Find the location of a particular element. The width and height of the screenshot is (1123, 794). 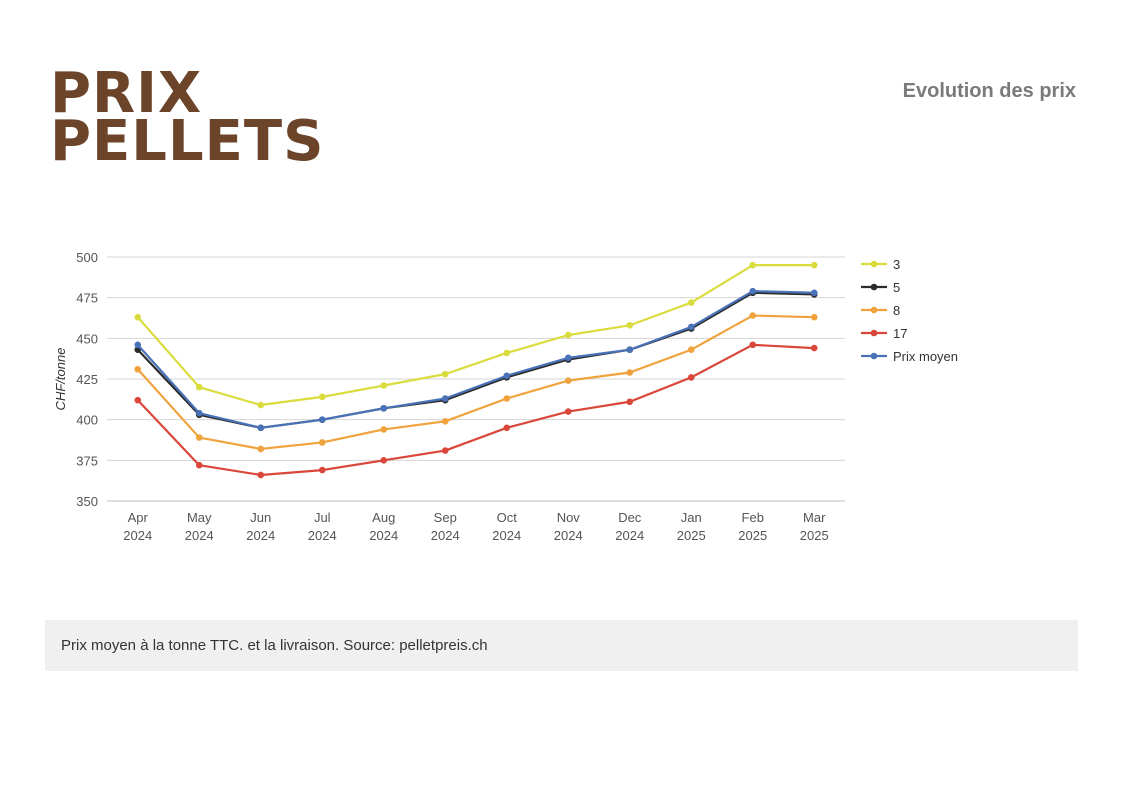

x-tick-label-month: Apr is located at coordinates (138, 517).